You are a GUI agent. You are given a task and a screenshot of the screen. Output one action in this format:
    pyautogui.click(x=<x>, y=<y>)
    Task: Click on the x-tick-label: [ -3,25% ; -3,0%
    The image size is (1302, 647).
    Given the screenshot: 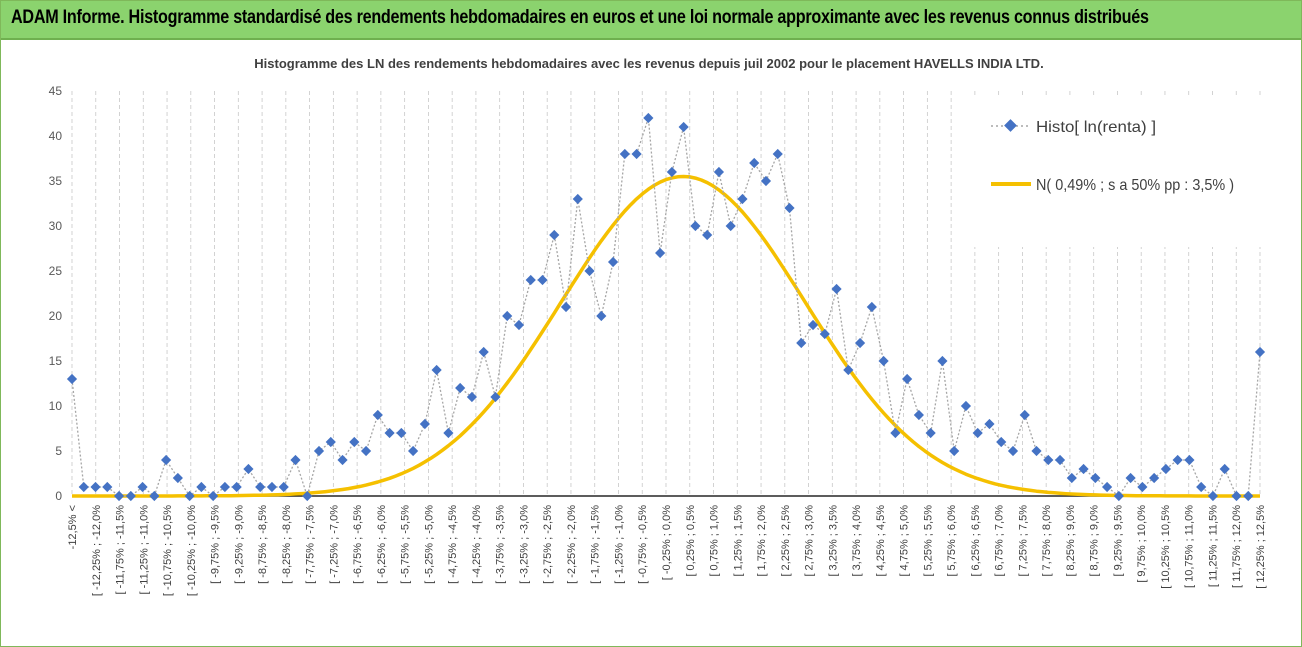 What is the action you would take?
    pyautogui.click(x=524, y=544)
    